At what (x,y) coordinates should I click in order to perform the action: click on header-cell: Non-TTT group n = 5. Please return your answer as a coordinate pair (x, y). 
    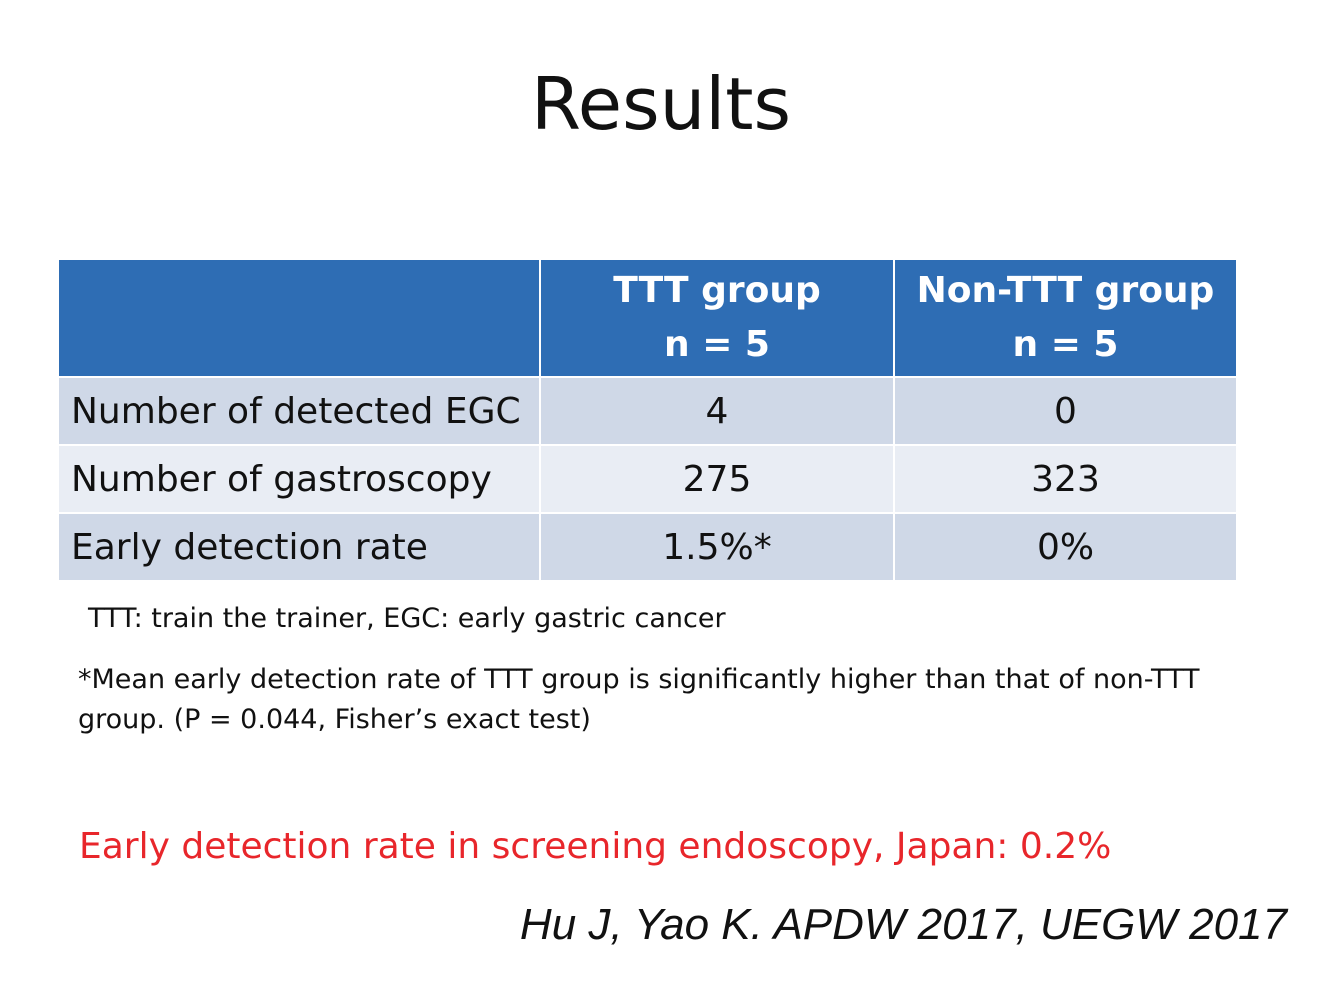
    Looking at the image, I should click on (1065, 318).